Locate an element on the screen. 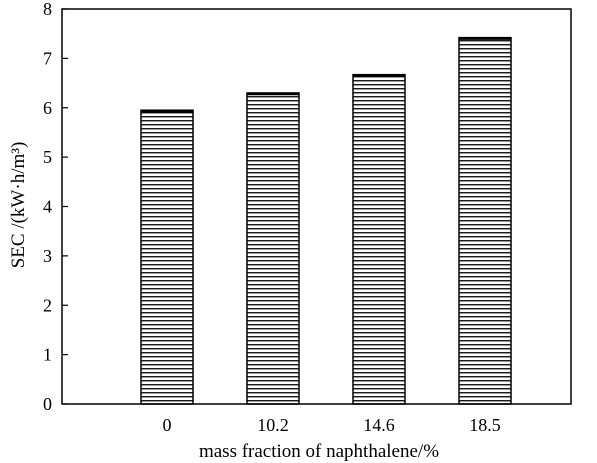  x-tick-label: 10.2 is located at coordinates (273, 425).